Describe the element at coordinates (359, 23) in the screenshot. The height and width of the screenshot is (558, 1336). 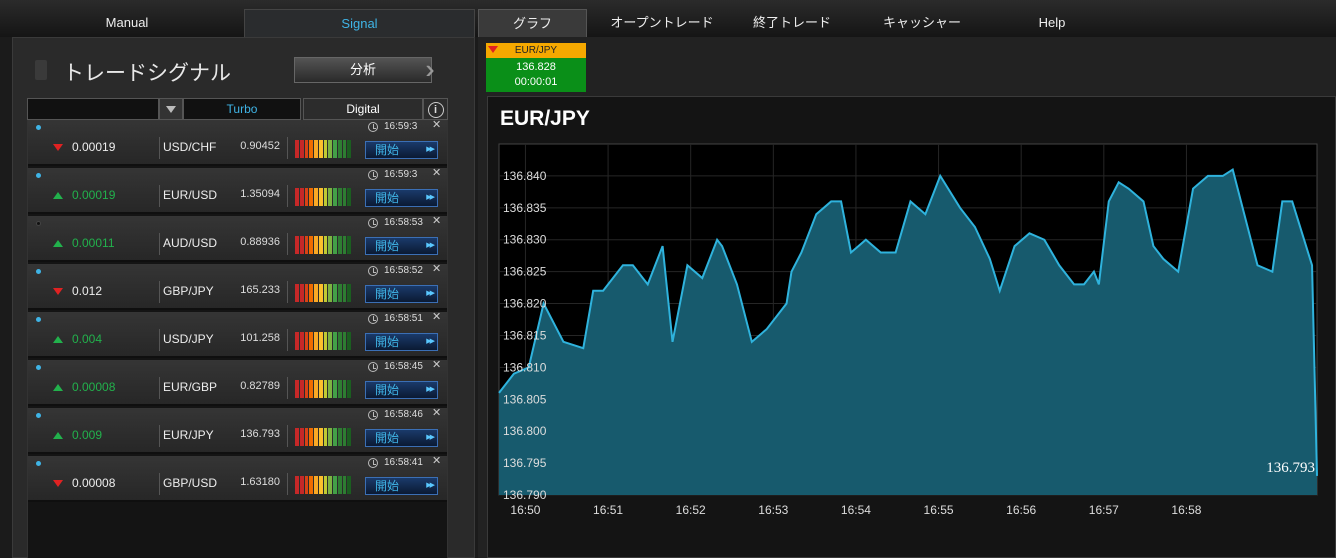
I see `tab-signal: Signal` at that location.